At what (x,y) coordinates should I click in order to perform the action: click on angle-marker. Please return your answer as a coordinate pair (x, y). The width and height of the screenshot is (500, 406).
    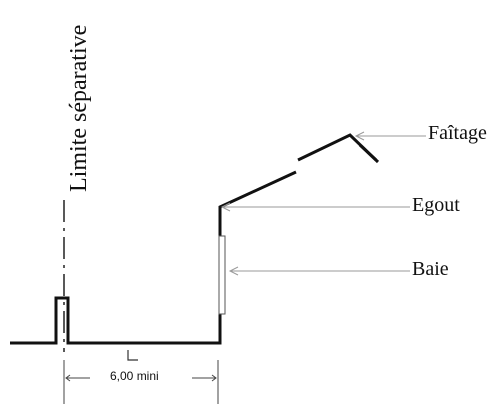
    Looking at the image, I should click on (132, 355).